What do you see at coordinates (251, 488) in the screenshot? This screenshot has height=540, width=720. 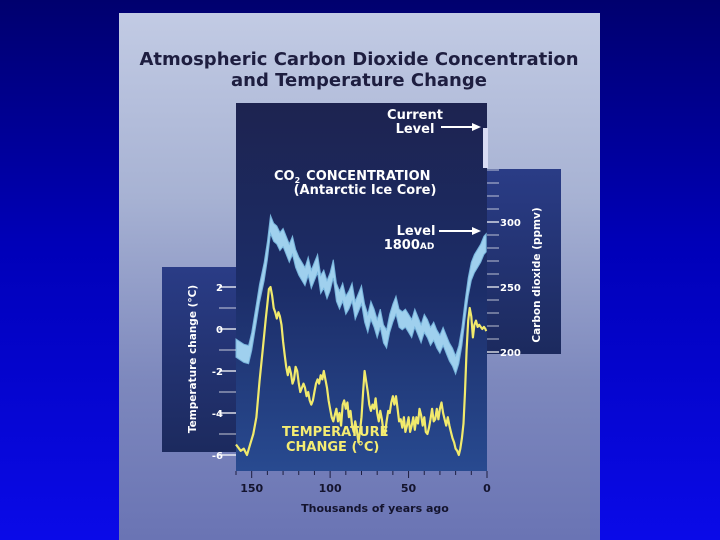 I see `x-tick-label: 150` at bounding box center [251, 488].